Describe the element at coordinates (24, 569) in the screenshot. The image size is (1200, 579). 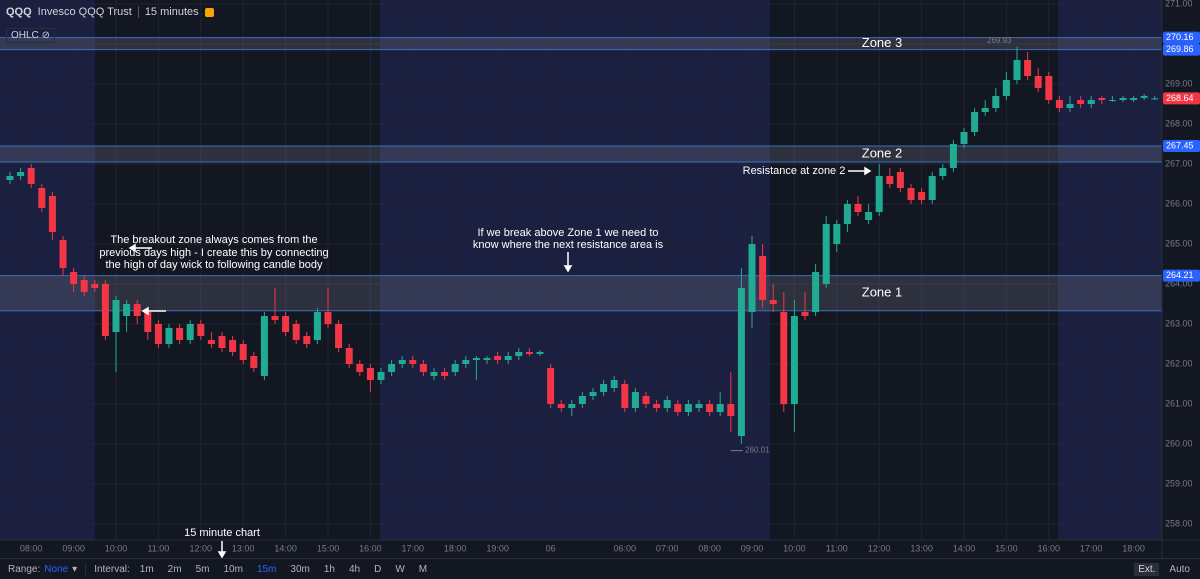
I see `range-label: Range:` at that location.